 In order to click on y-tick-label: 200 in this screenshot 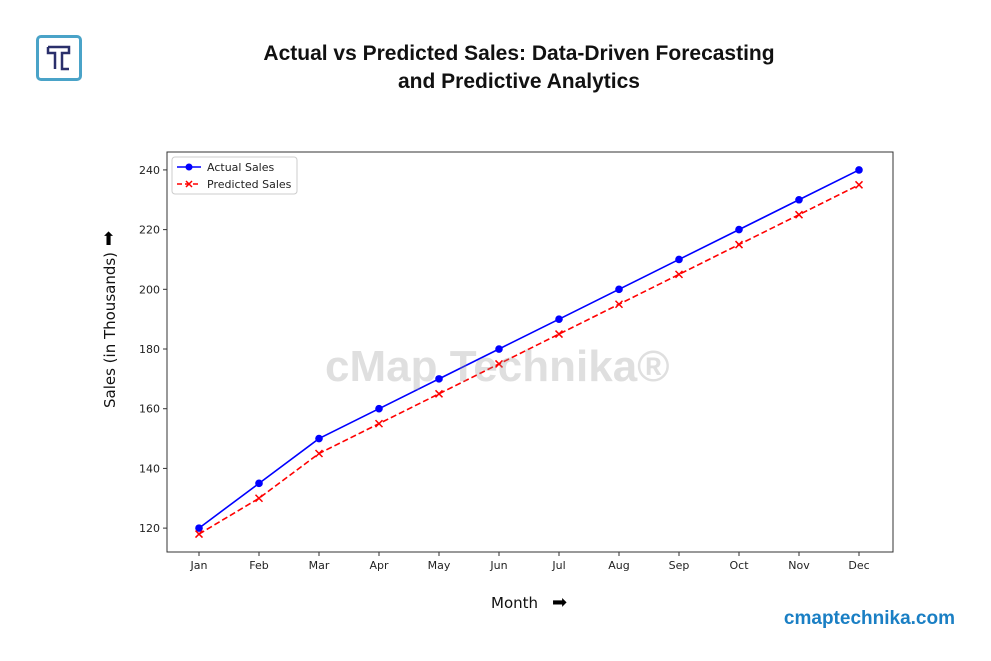, I will do `click(149, 289)`.